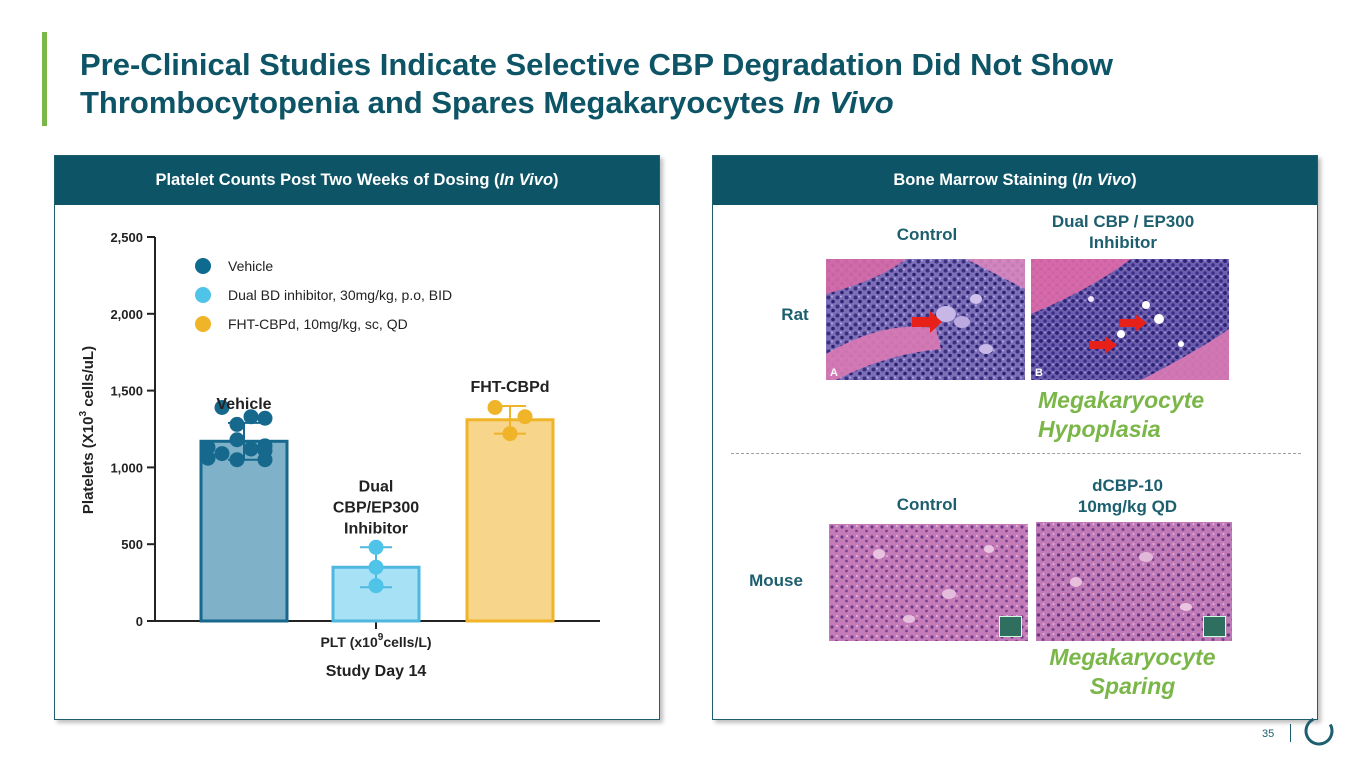  What do you see at coordinates (556, 180) in the screenshot?
I see `platelet-header-end: )` at bounding box center [556, 180].